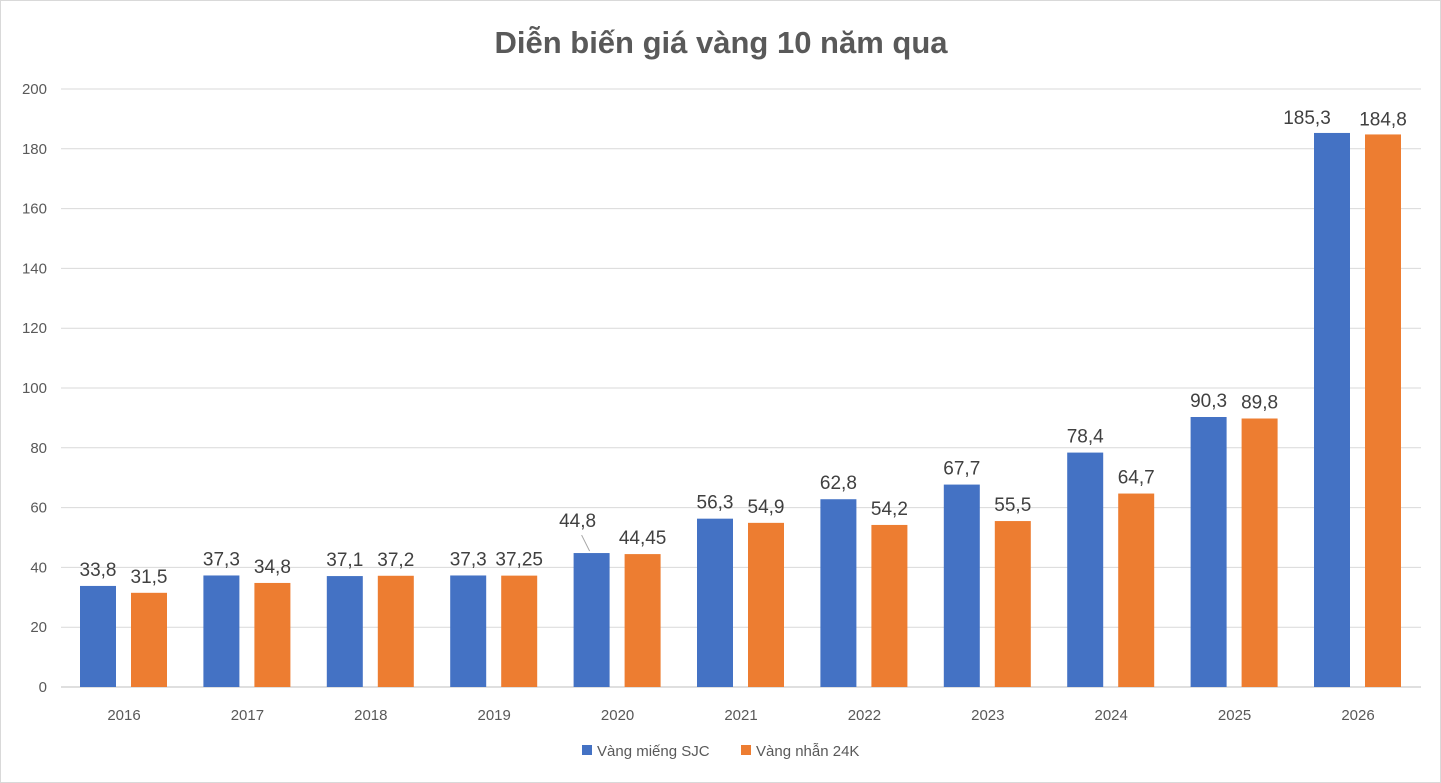 The height and width of the screenshot is (783, 1441). Describe the element at coordinates (272, 567) in the screenshot. I see `data-label: 34,8` at that location.